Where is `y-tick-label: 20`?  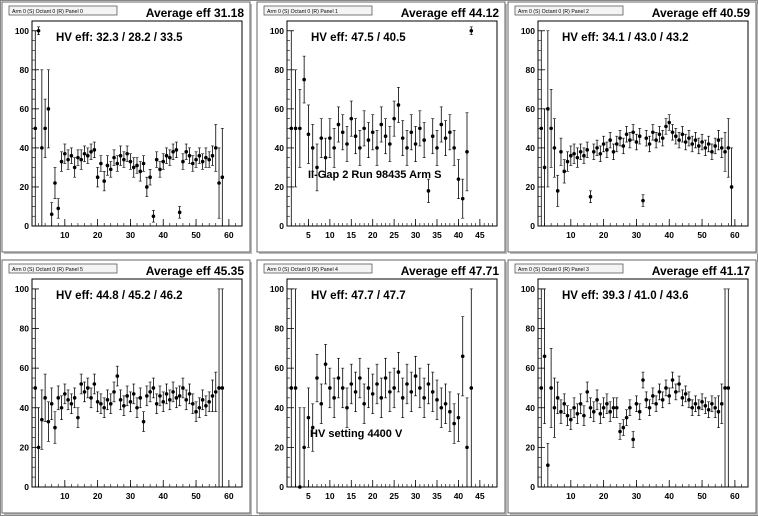 y-tick-label: 20 is located at coordinates (280, 447).